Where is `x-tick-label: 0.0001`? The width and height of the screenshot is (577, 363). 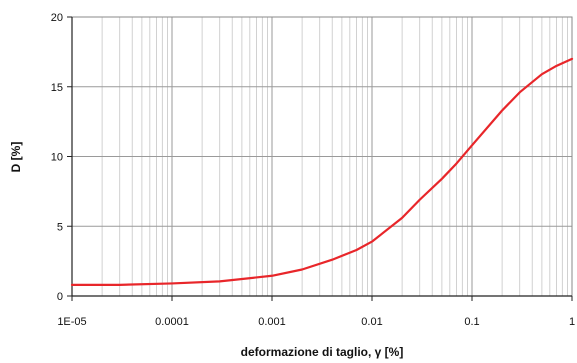
x-tick-label: 0.0001 is located at coordinates (172, 322).